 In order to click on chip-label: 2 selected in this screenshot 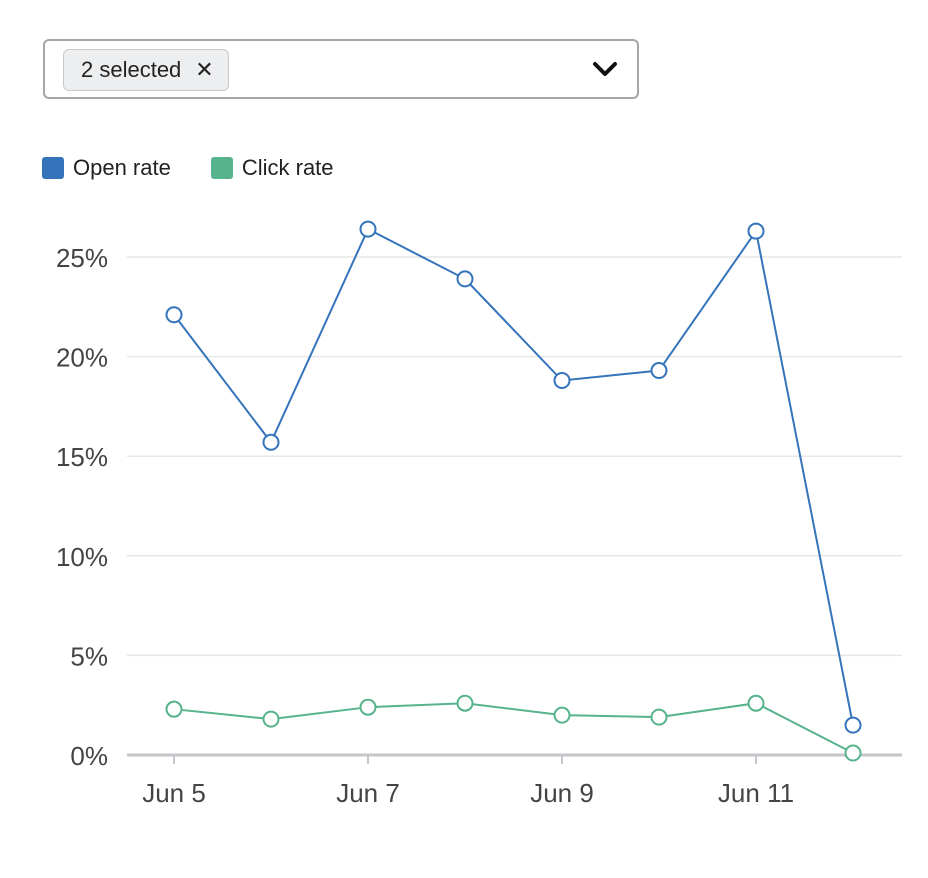, I will do `click(131, 69)`.